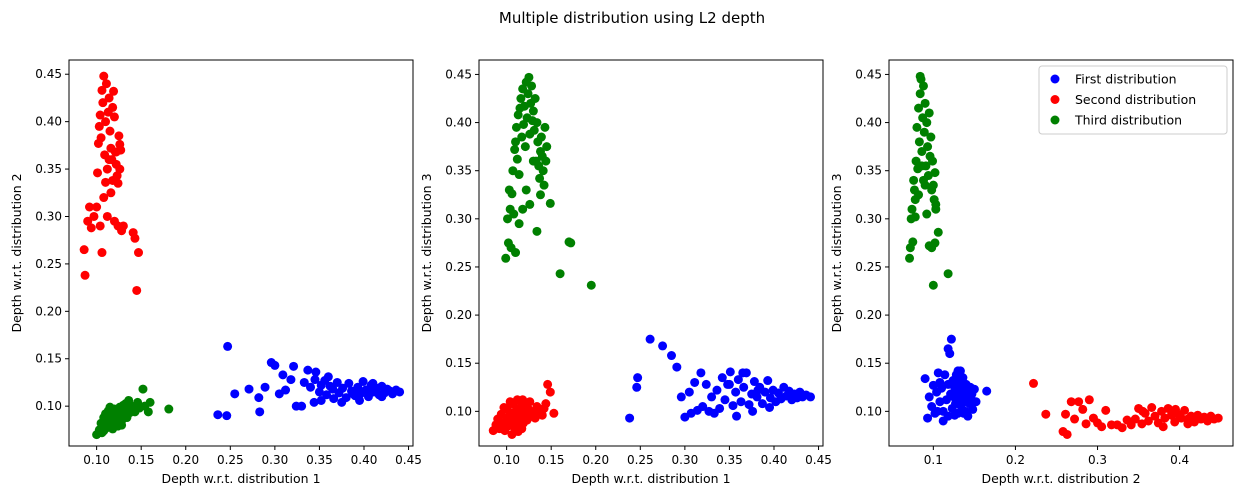 This screenshot has height=502, width=1242. What do you see at coordinates (1135, 99) in the screenshot?
I see `legend-label: Second distribution` at bounding box center [1135, 99].